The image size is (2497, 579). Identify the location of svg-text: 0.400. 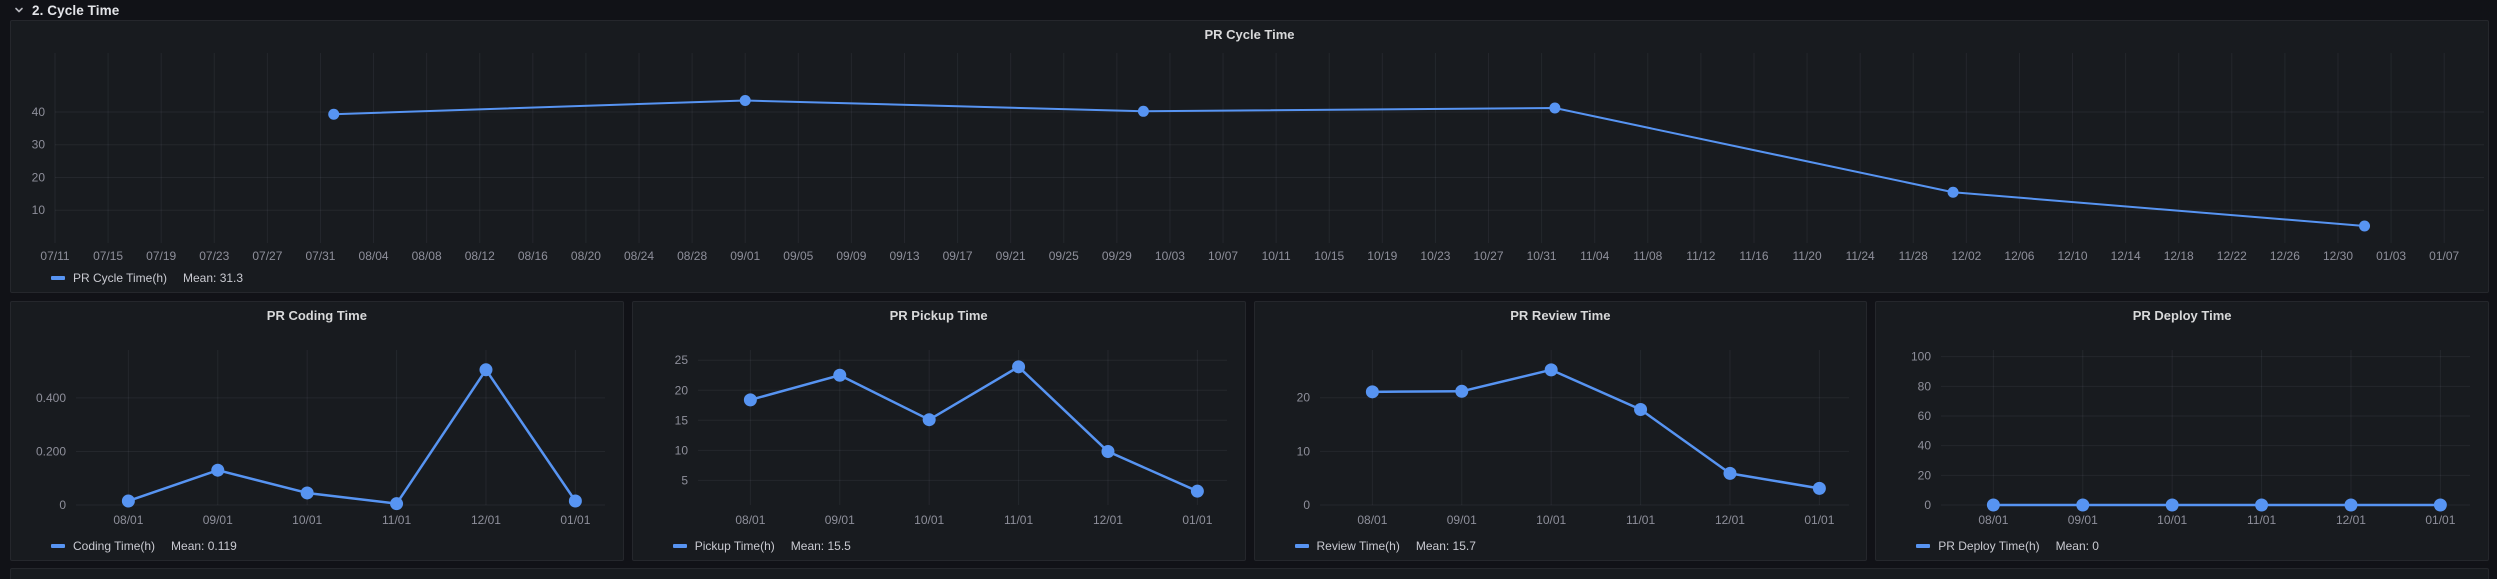
(51, 398).